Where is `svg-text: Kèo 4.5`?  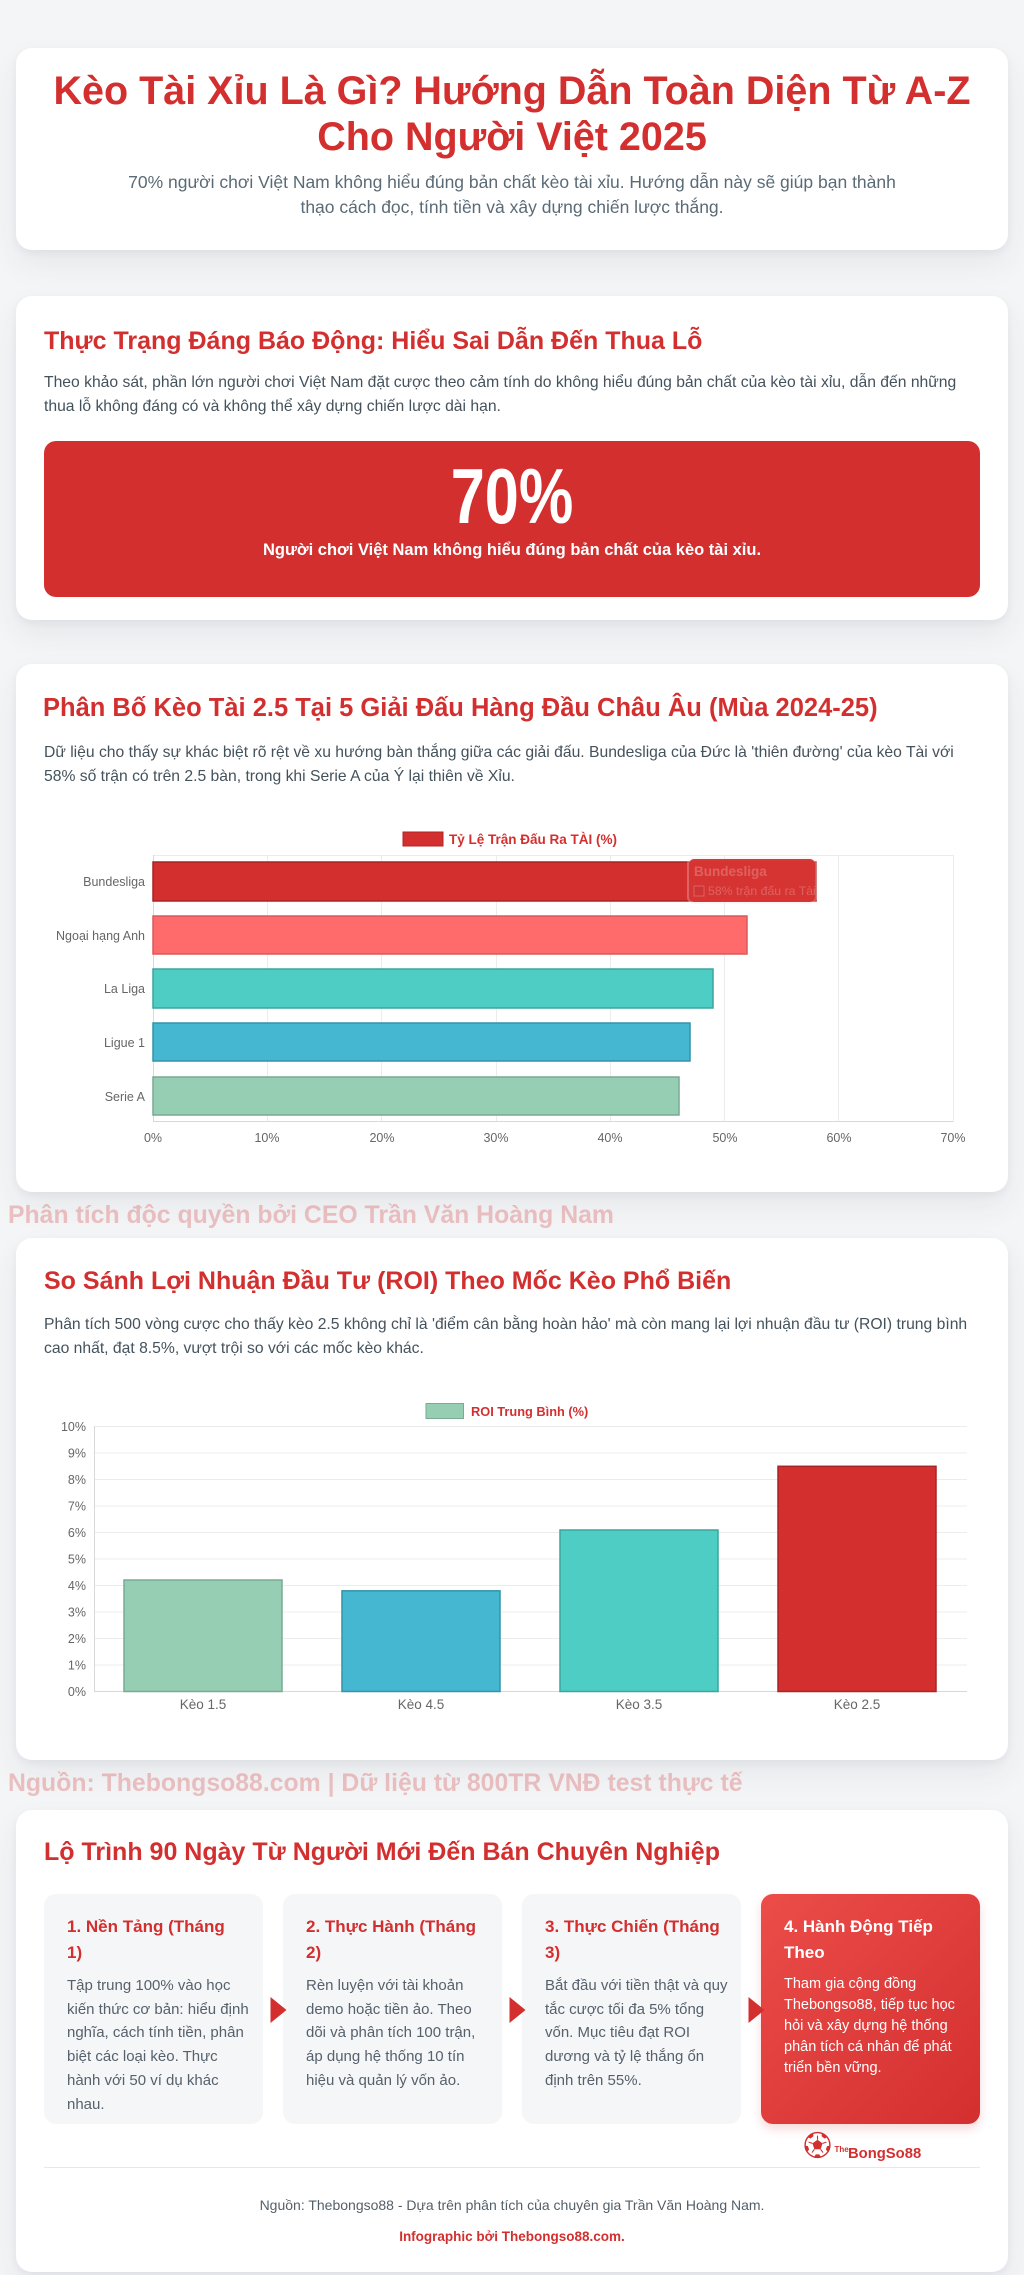
svg-text: Kèo 4.5 is located at coordinates (421, 1704).